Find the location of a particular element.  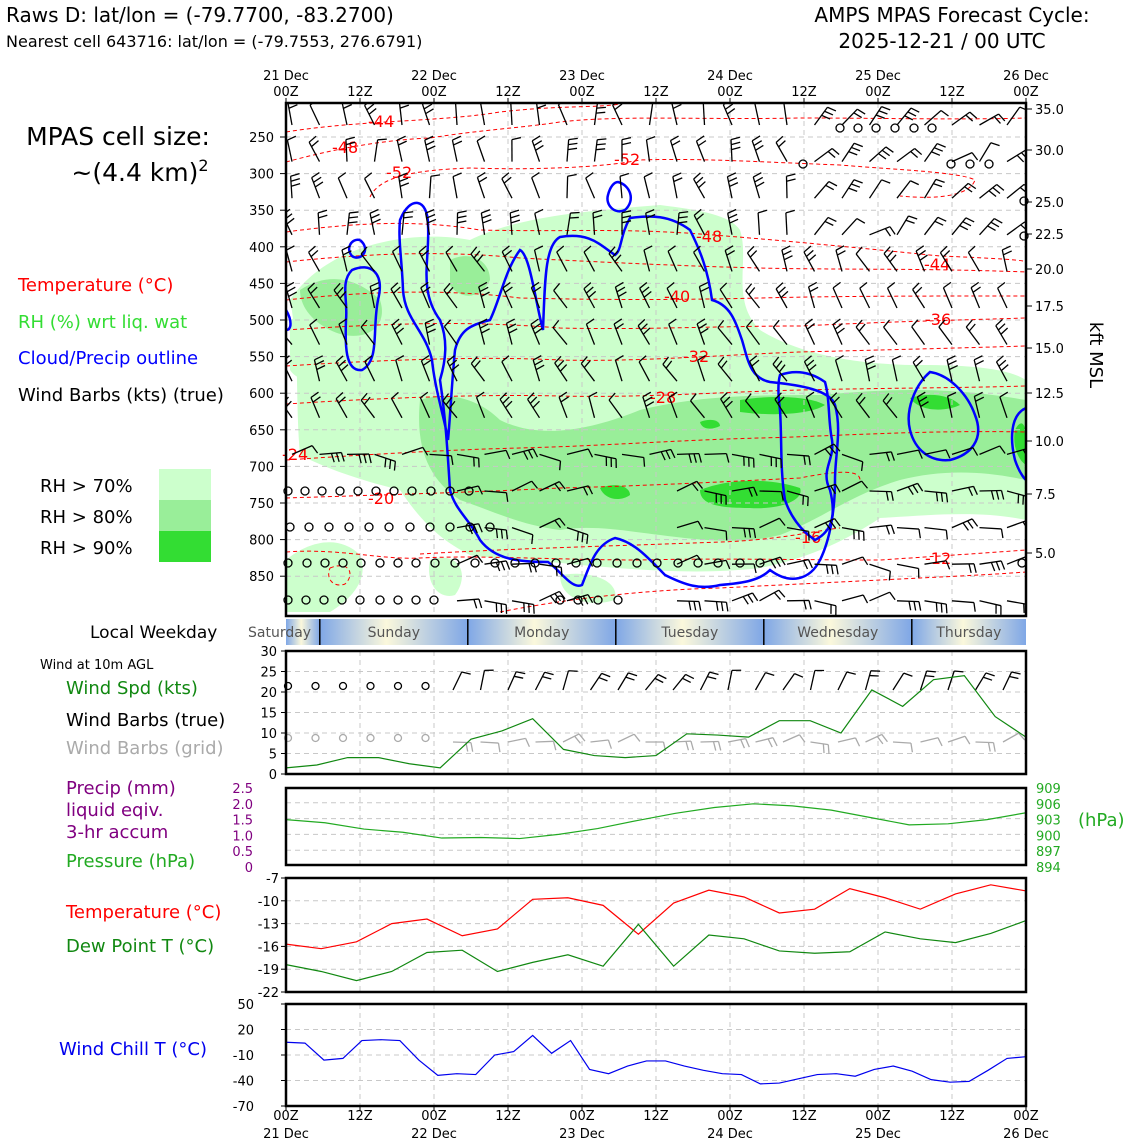

weekday-label: Sunday is located at coordinates (394, 633).